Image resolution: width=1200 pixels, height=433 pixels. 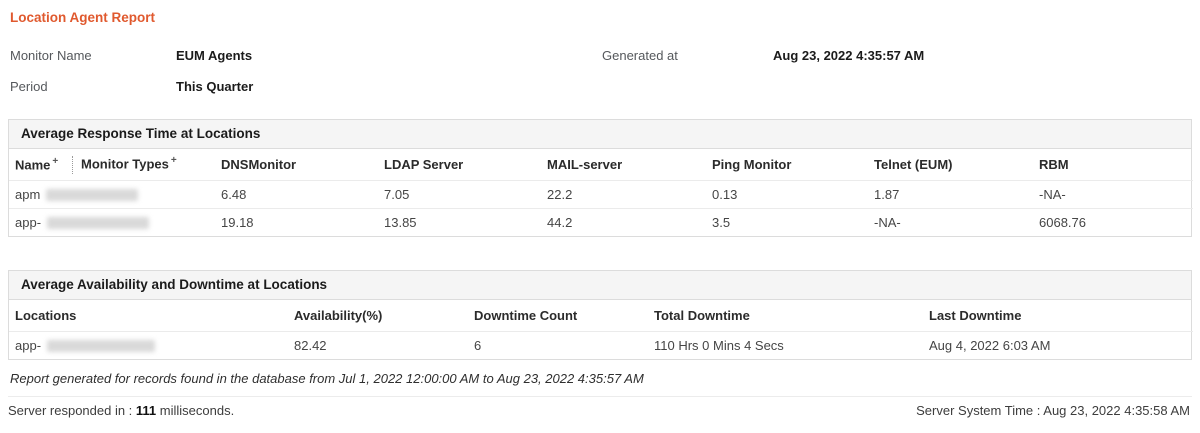 What do you see at coordinates (424, 164) in the screenshot?
I see `column-header-ldap-server: LDAP Server` at bounding box center [424, 164].